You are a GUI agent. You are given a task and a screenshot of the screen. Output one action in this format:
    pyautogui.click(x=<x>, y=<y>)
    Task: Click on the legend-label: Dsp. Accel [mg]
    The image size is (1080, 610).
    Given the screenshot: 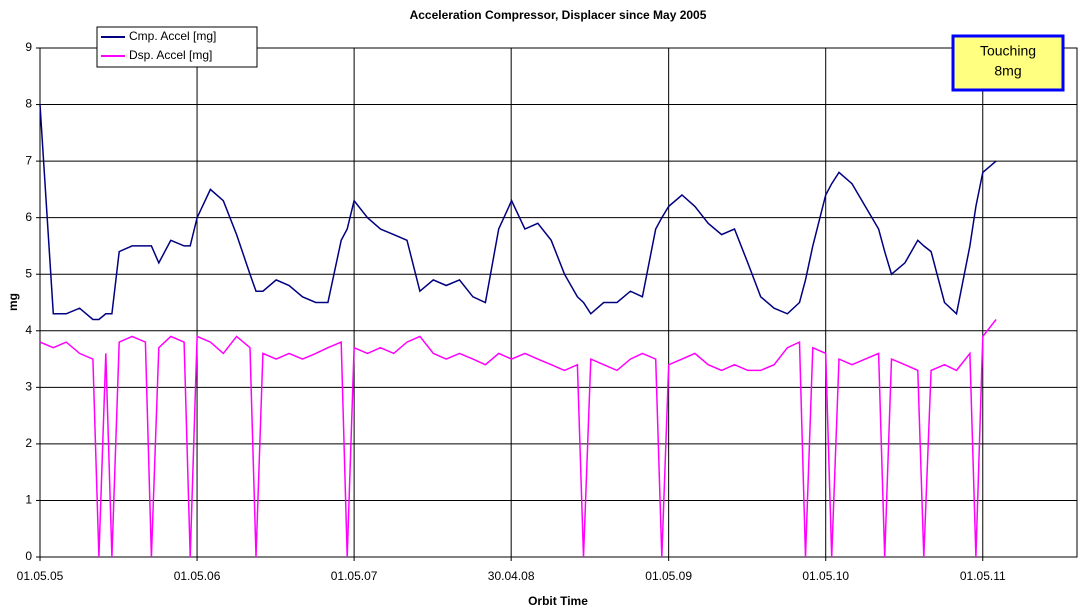 What is the action you would take?
    pyautogui.click(x=170, y=55)
    